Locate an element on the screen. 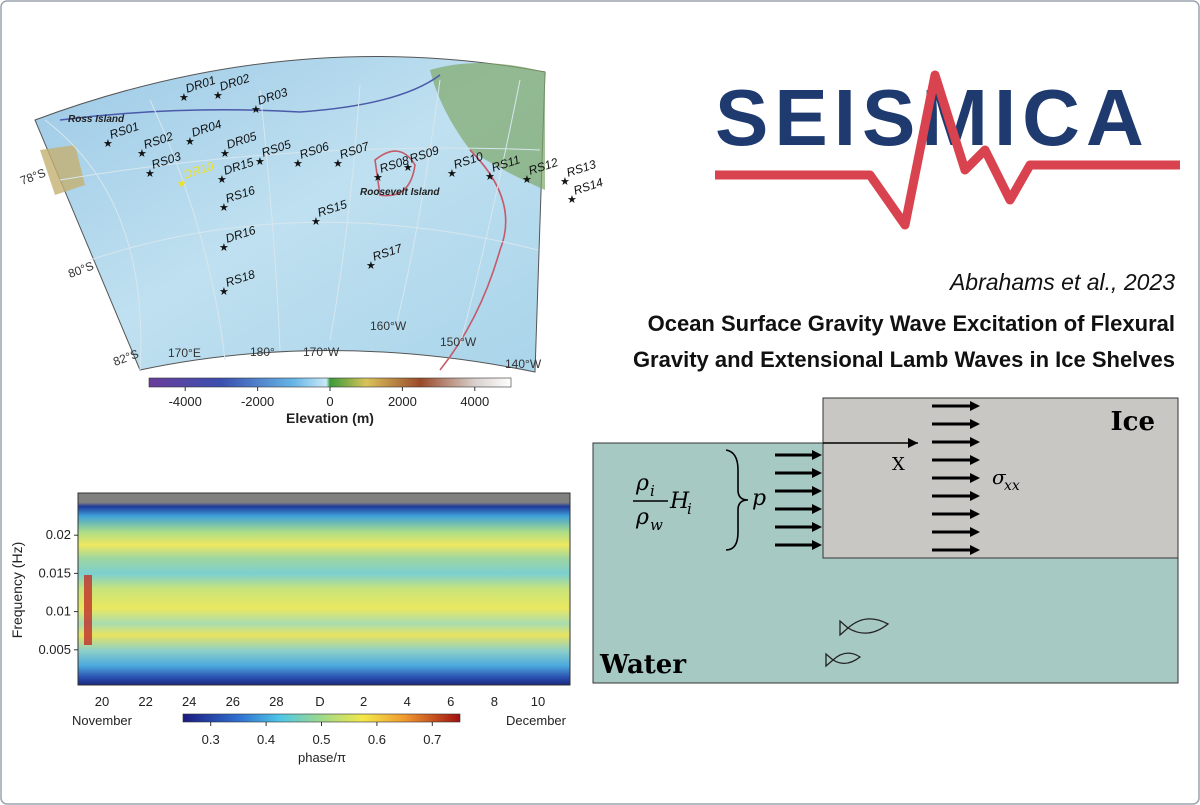  colorbar-tick-label: 0 is located at coordinates (329, 401).